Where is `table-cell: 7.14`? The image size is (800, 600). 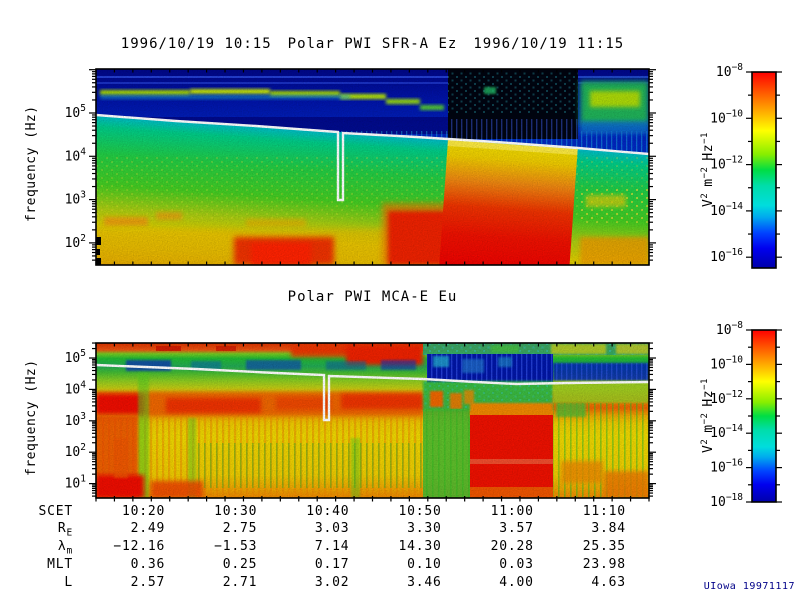 table-cell: 7.14 is located at coordinates (332, 546).